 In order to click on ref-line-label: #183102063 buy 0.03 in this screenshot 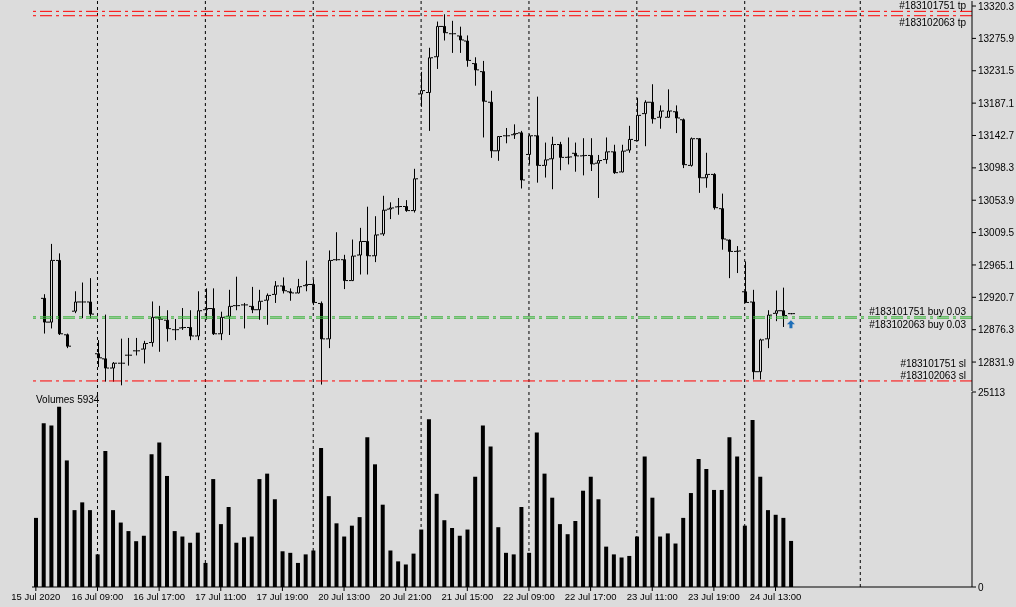, I will do `click(918, 325)`.